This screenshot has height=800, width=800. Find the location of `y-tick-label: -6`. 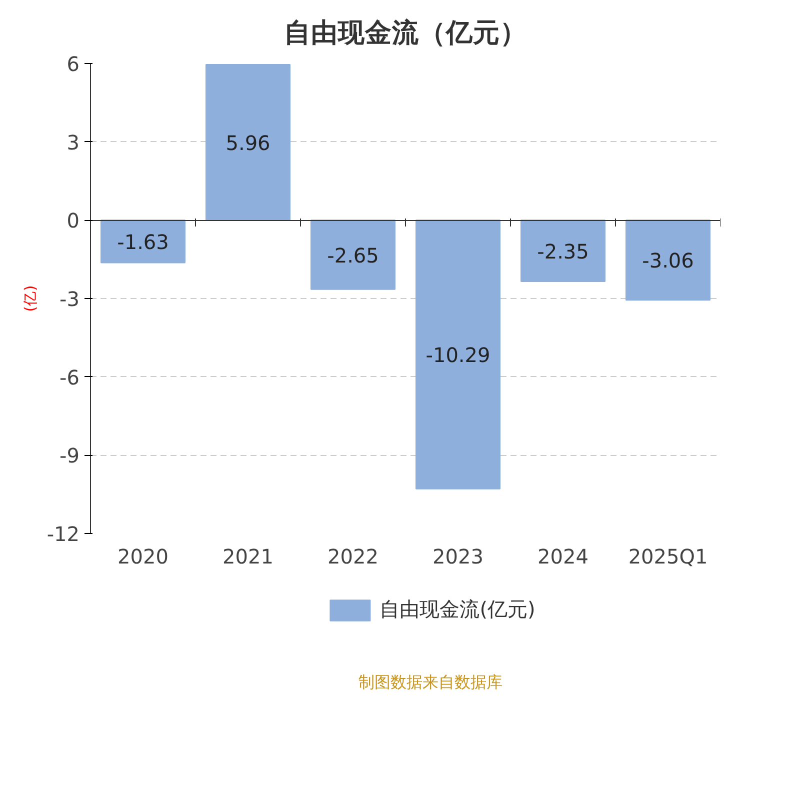

y-tick-label: -6 is located at coordinates (70, 377).